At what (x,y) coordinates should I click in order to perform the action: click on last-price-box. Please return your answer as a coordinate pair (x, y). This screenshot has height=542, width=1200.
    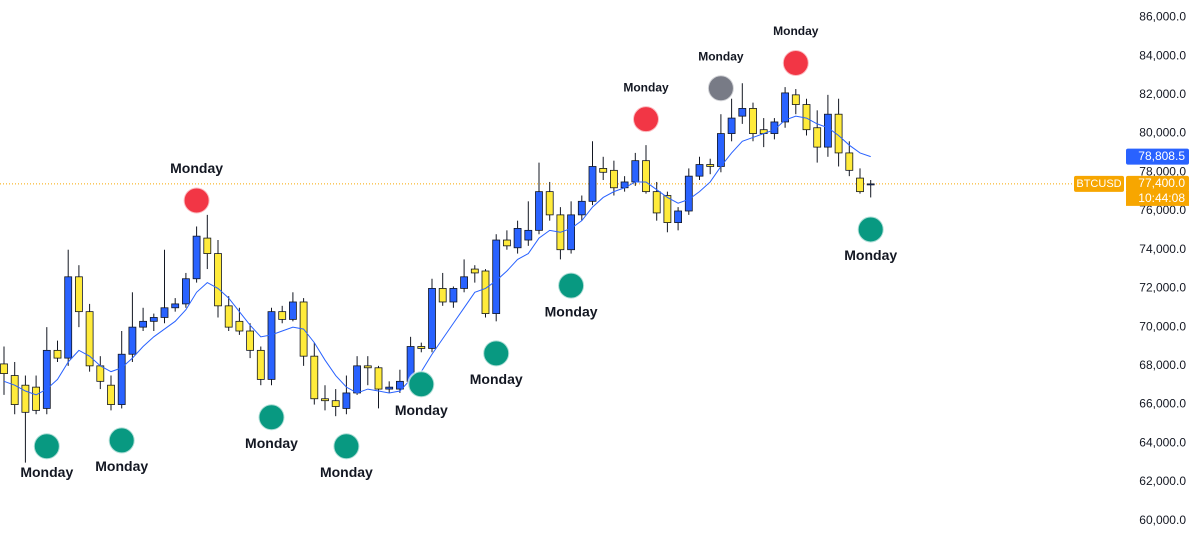
    Looking at the image, I should click on (1157, 183).